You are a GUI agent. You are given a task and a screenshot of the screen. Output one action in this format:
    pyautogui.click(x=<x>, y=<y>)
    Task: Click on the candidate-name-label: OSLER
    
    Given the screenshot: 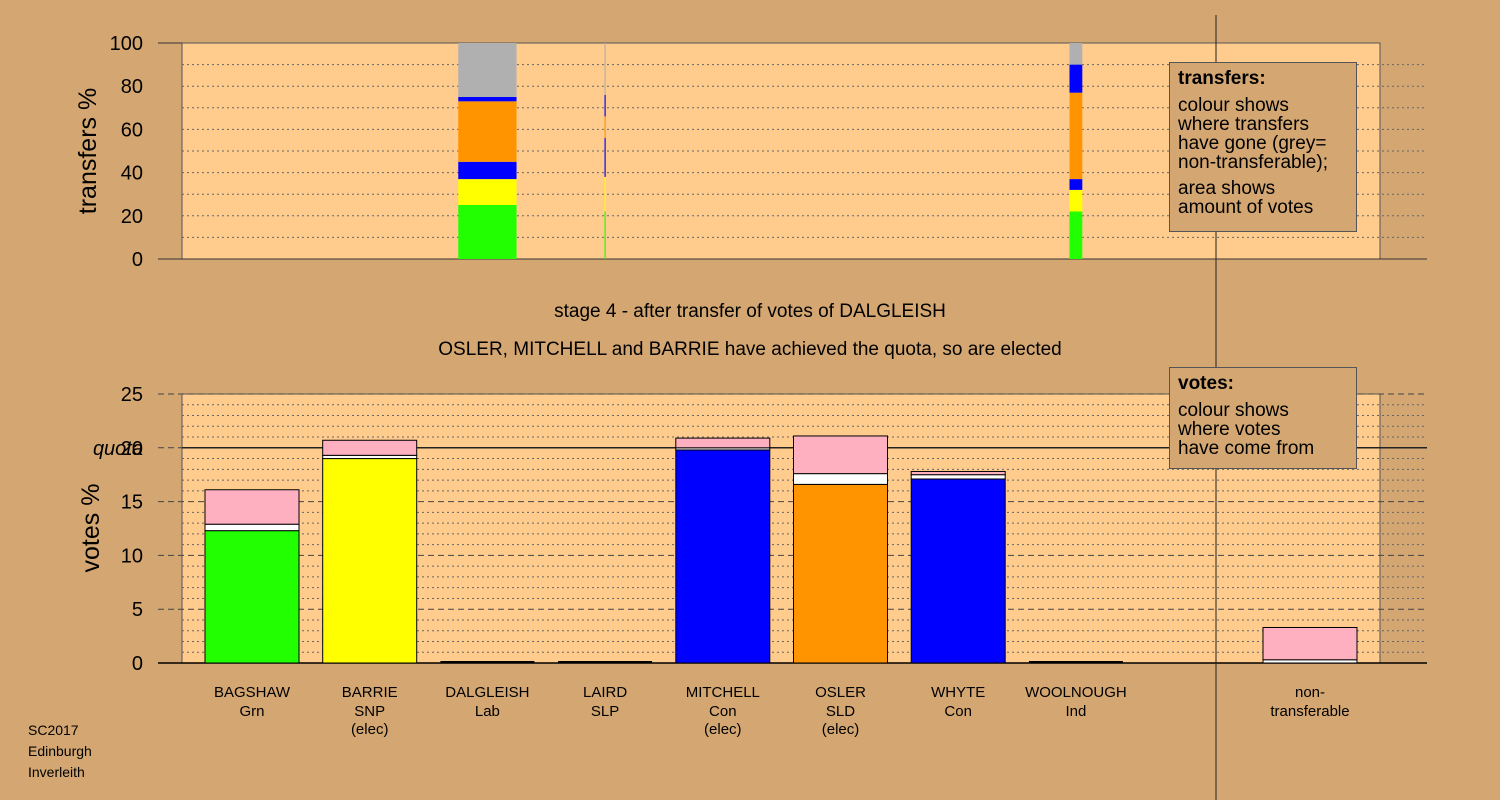 What is the action you would take?
    pyautogui.click(x=840, y=692)
    